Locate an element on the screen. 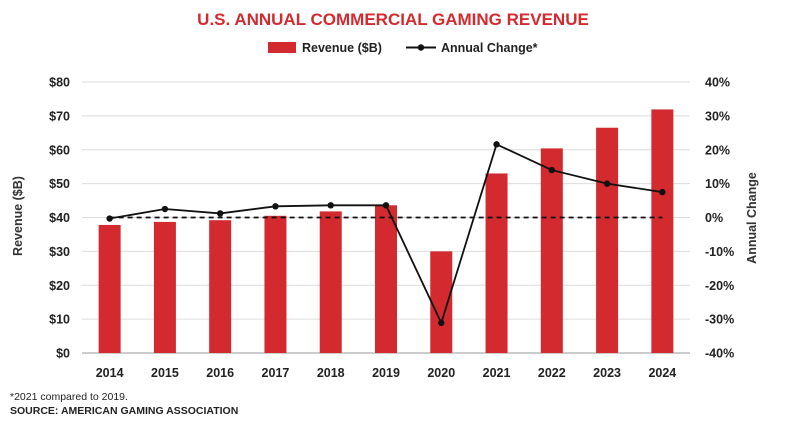 The width and height of the screenshot is (787, 424). right-axis-ticks: -40% -30% -20% -10% 0% 10% 20% 30% 40% is located at coordinates (719, 218).